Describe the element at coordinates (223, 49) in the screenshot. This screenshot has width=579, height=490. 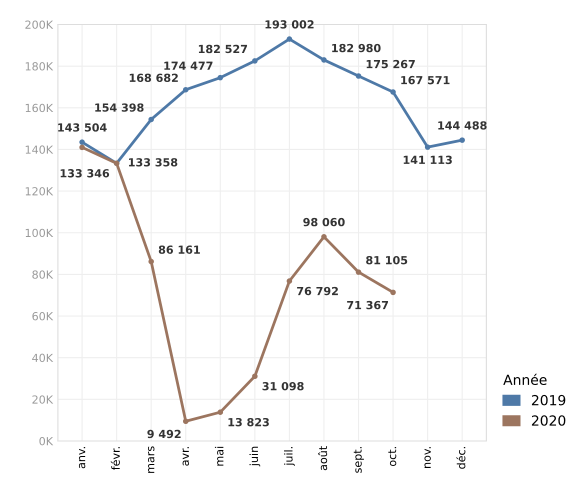
I see `data-label: 182 527` at that location.